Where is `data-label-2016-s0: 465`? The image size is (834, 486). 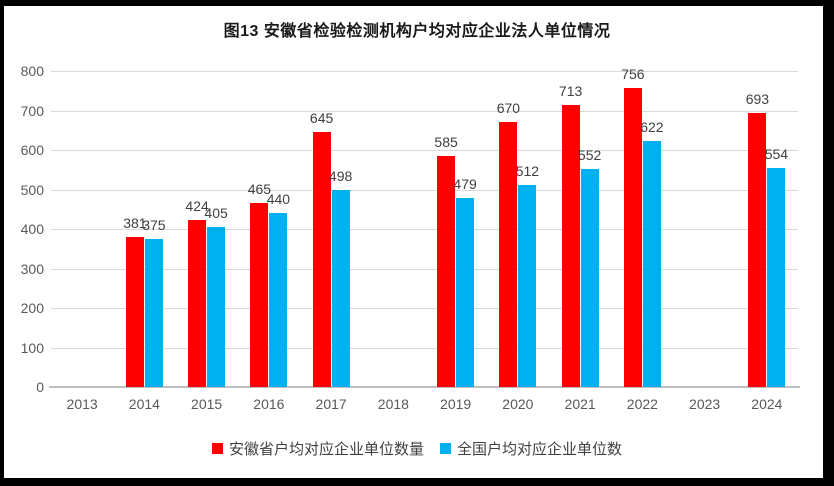 data-label-2016-s0: 465 is located at coordinates (259, 189).